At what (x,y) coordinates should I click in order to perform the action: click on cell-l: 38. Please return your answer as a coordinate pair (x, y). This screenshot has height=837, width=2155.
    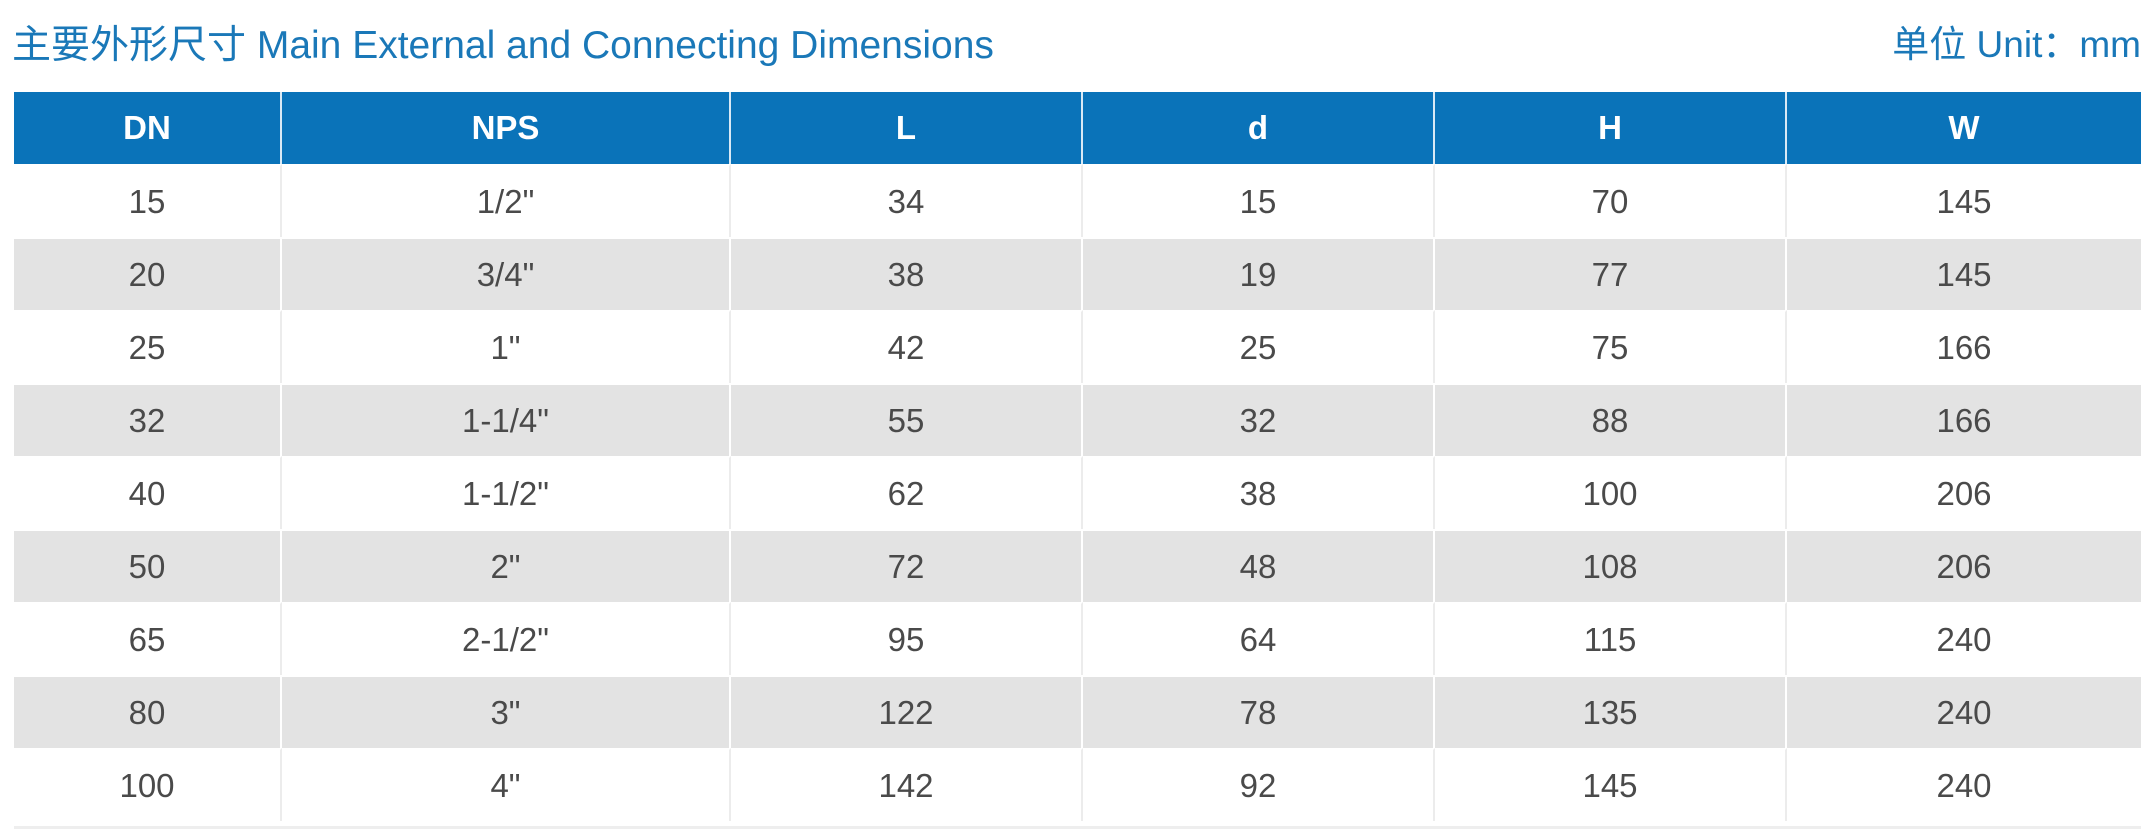
    Looking at the image, I should click on (907, 273).